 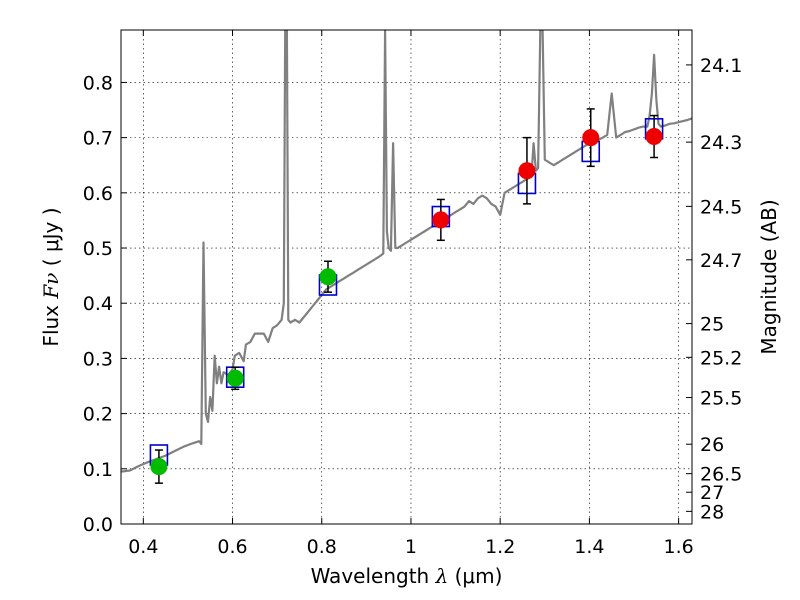 What do you see at coordinates (721, 399) in the screenshot?
I see `mag-tick-label: 25.5` at bounding box center [721, 399].